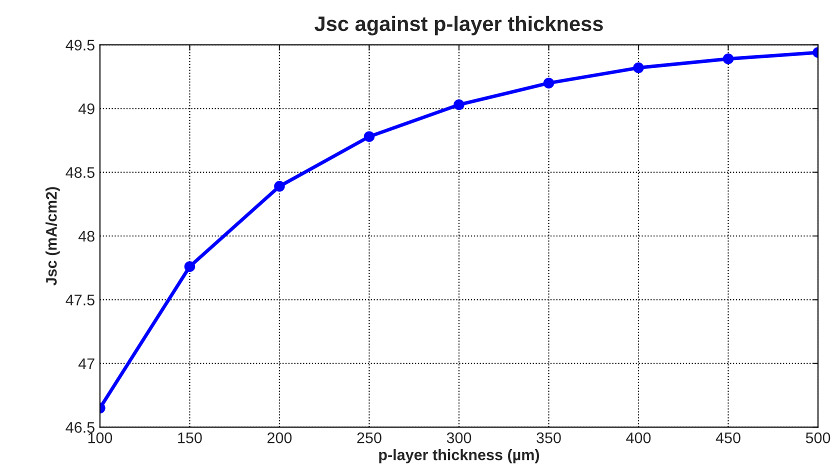 Image resolution: width=833 pixels, height=472 pixels. What do you see at coordinates (190, 438) in the screenshot?
I see `x-tick-label: 150` at bounding box center [190, 438].